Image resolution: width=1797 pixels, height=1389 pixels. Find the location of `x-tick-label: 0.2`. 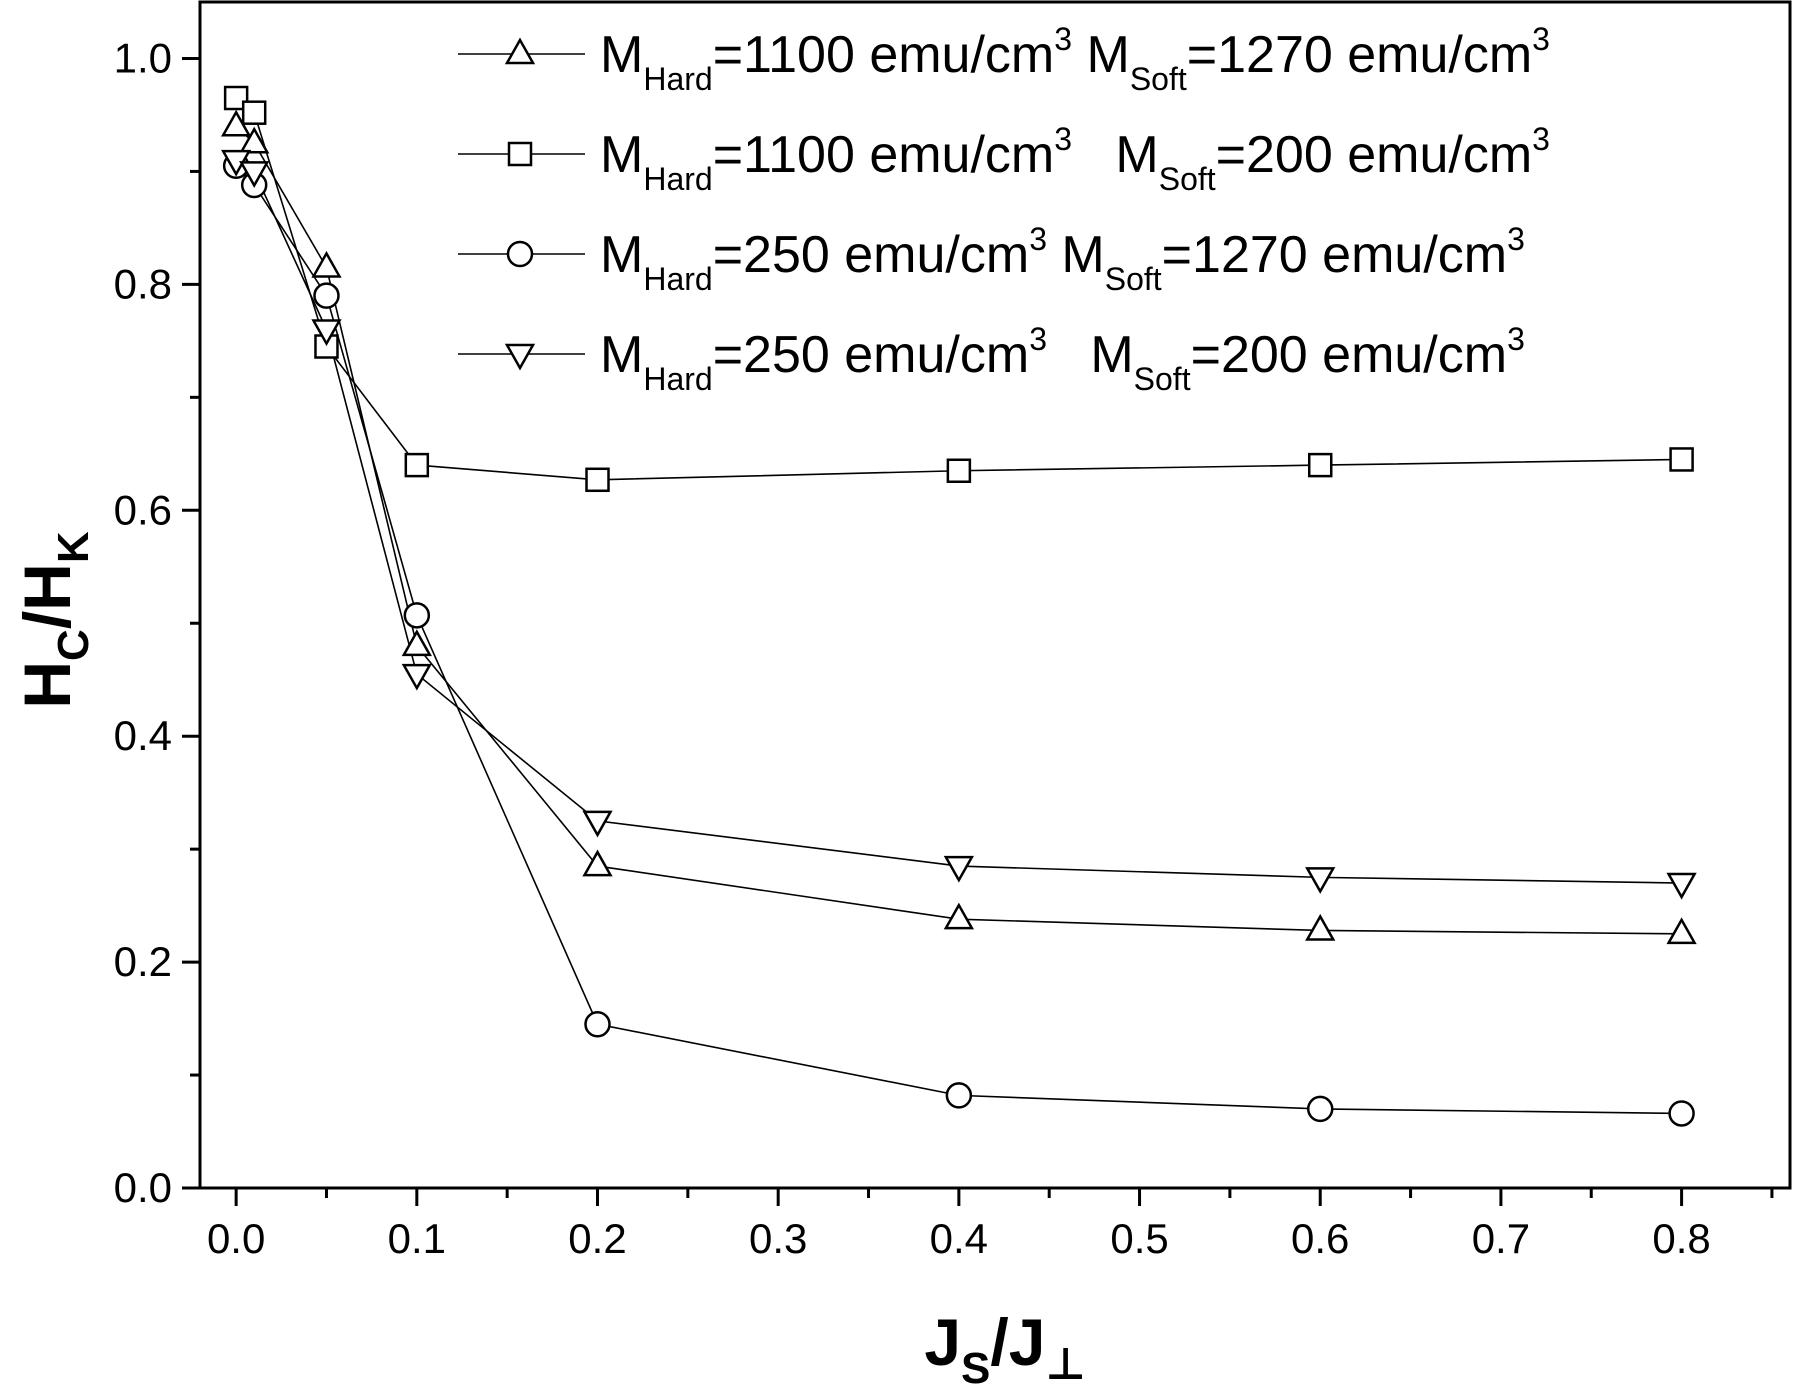

x-tick-label: 0.2 is located at coordinates (597, 1238).